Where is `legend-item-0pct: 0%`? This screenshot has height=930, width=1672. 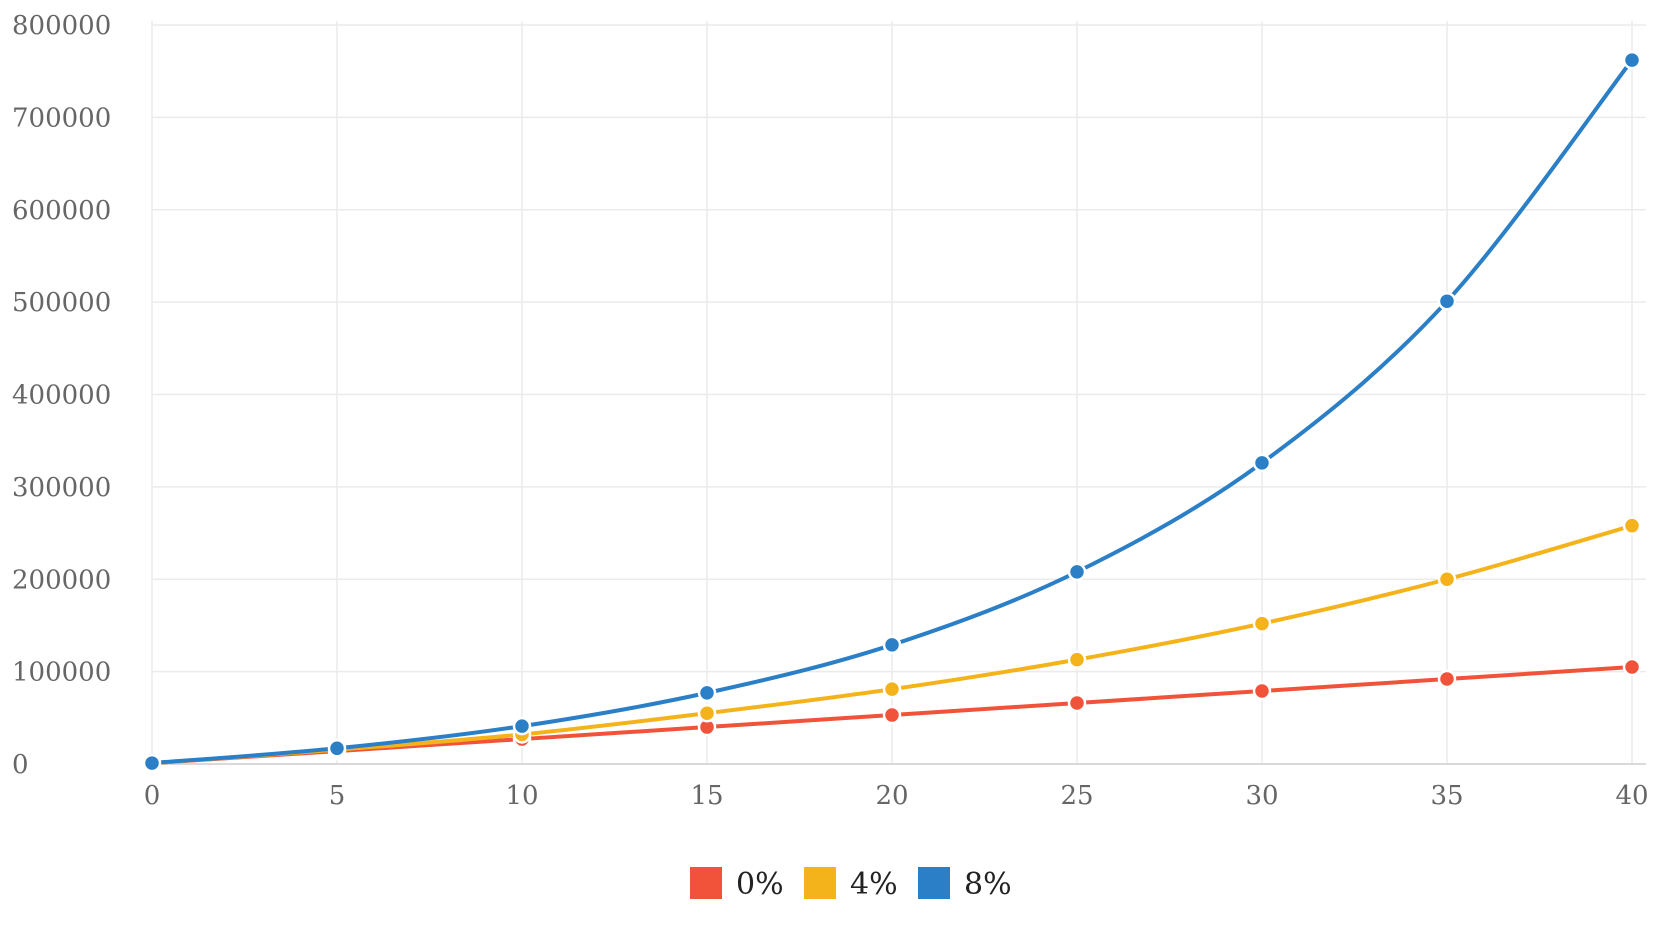 legend-item-0pct: 0% is located at coordinates (737, 884).